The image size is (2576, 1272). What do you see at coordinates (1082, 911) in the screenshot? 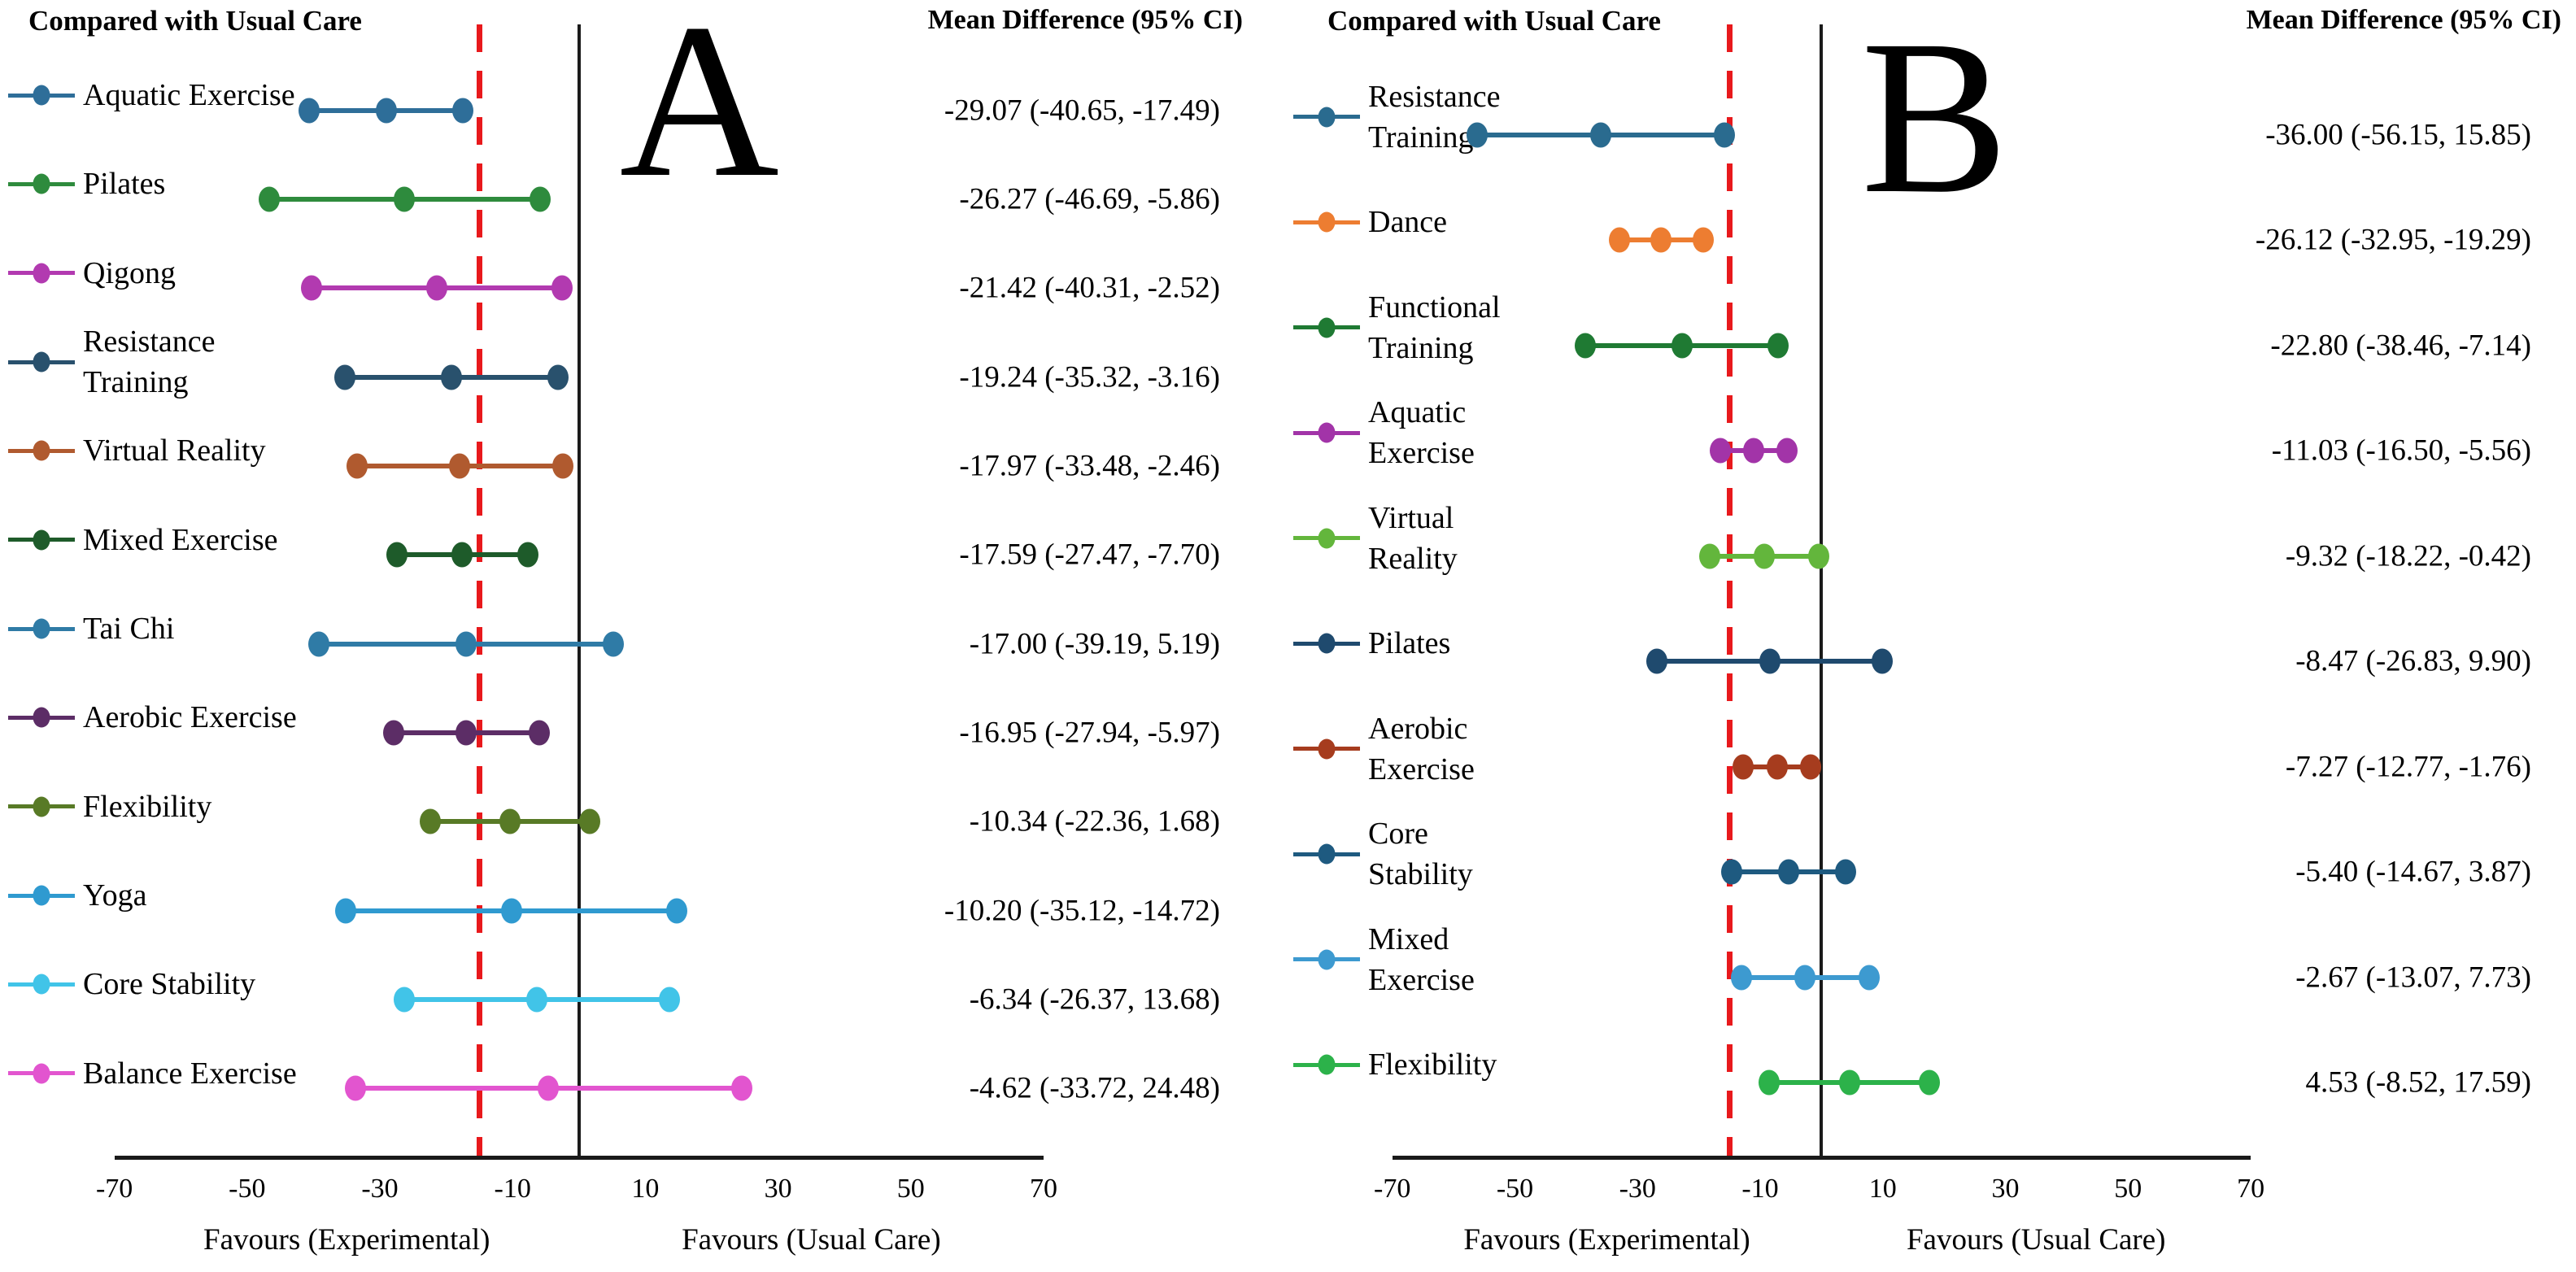
I see `mean-difference-value: -10.20 (-35.12, -14.72)` at bounding box center [1082, 911].